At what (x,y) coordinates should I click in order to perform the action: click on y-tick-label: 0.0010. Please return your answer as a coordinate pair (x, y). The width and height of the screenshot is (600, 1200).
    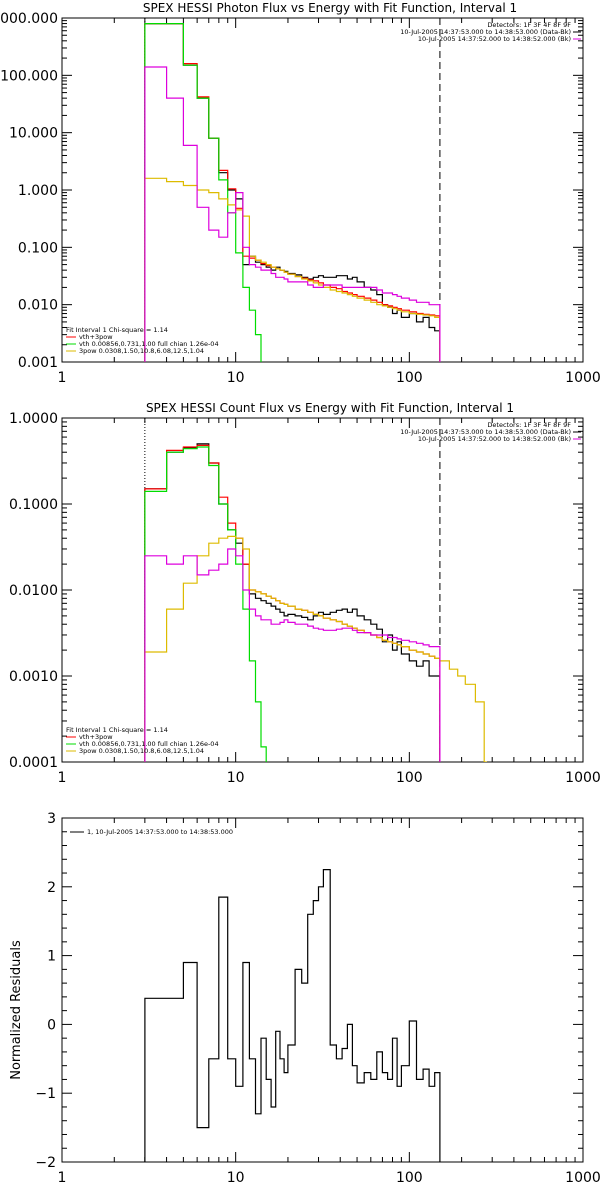
    Looking at the image, I should click on (33, 677).